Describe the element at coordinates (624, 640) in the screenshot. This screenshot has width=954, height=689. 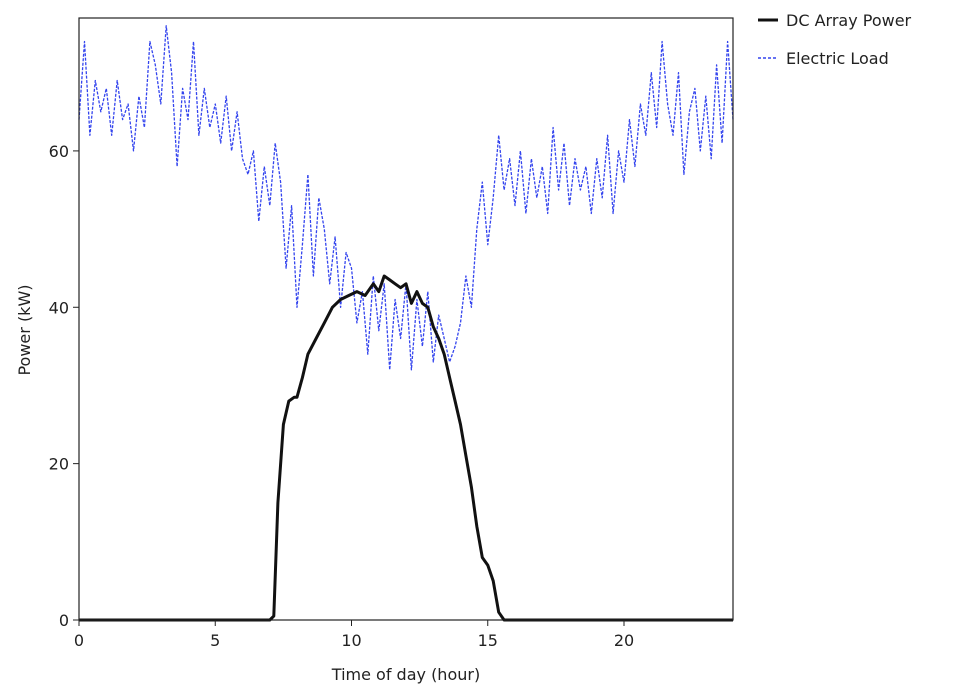
I see `x-tick-label: 20` at that location.